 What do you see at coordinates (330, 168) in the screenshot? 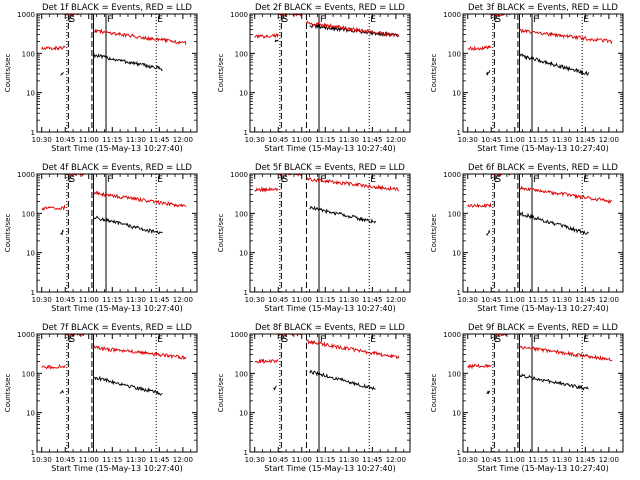
I see `chart-title: Det 5f BLACK = Events, RED = LLD` at bounding box center [330, 168].